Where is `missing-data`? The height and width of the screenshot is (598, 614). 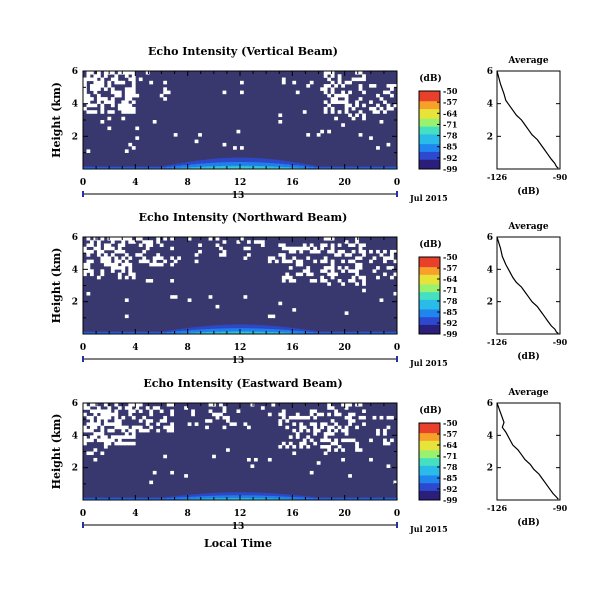 missing-data is located at coordinates (240, 278).